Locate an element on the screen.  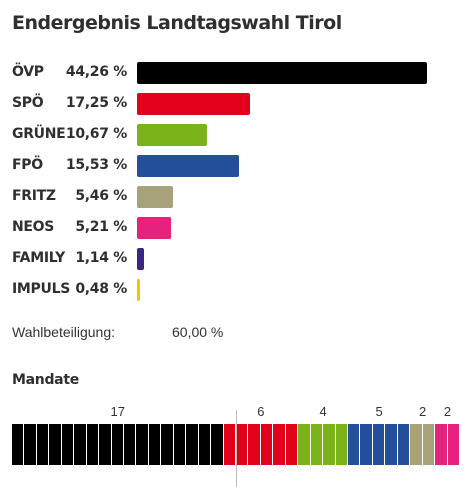
value-label: 5,46 % is located at coordinates (101, 196).